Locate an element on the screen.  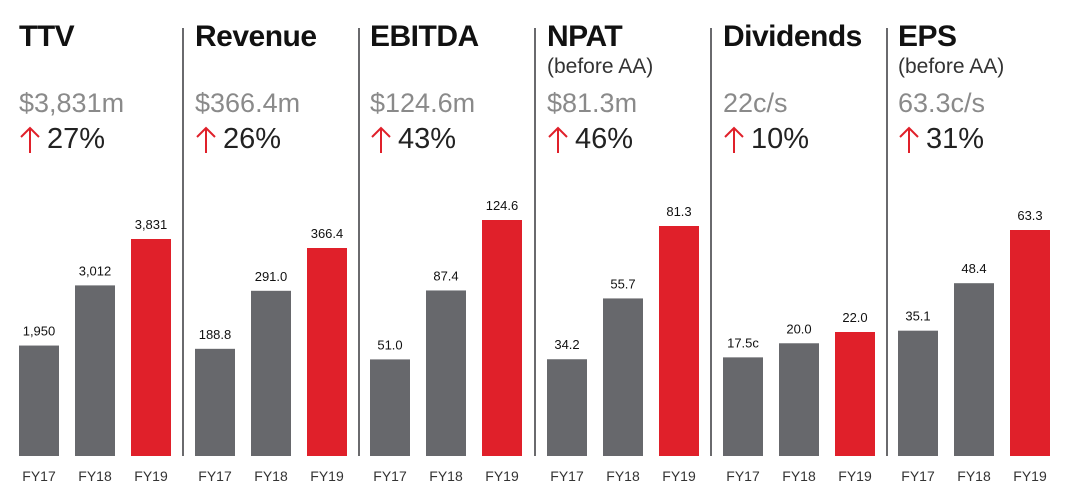
data-label: 20.0 is located at coordinates (798, 328).